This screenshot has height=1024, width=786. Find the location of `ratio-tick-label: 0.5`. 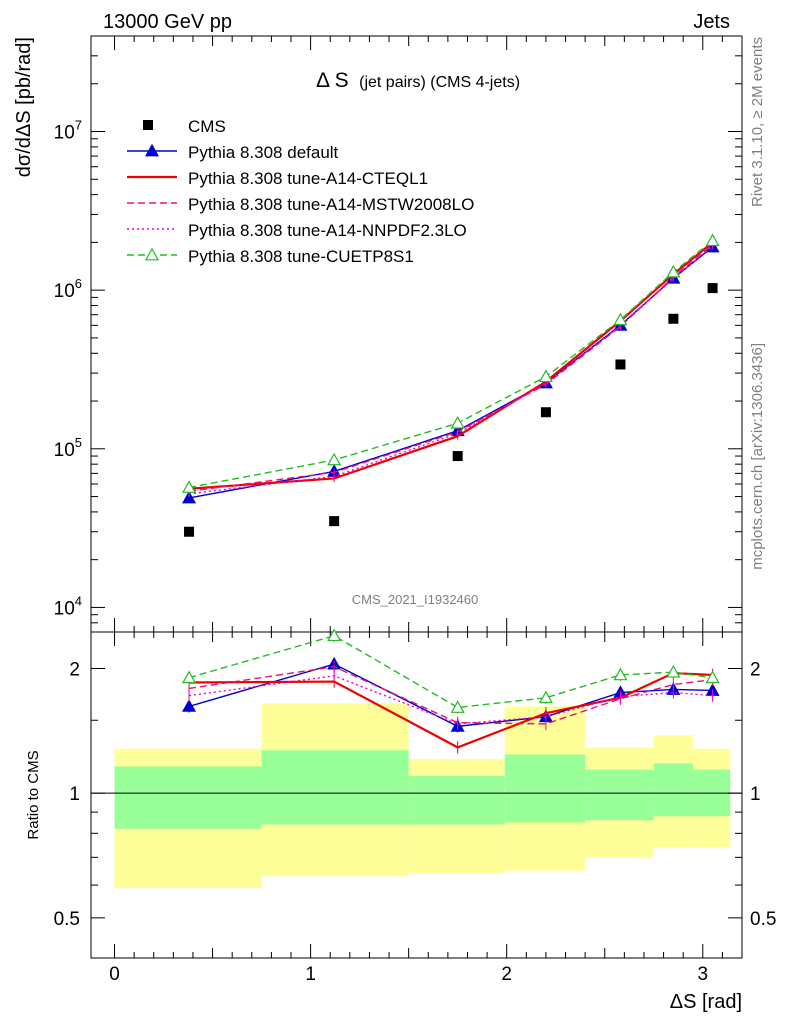

ratio-tick-label: 0.5 is located at coordinates (67, 919).